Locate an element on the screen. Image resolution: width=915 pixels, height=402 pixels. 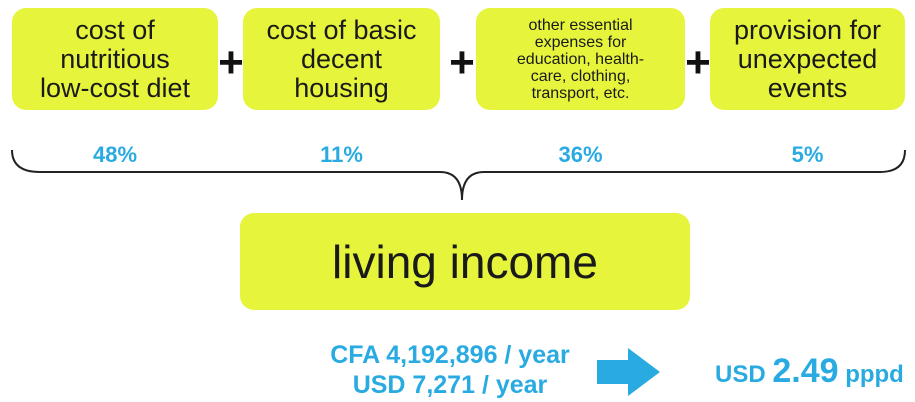
component-line: decent is located at coordinates (341, 58).